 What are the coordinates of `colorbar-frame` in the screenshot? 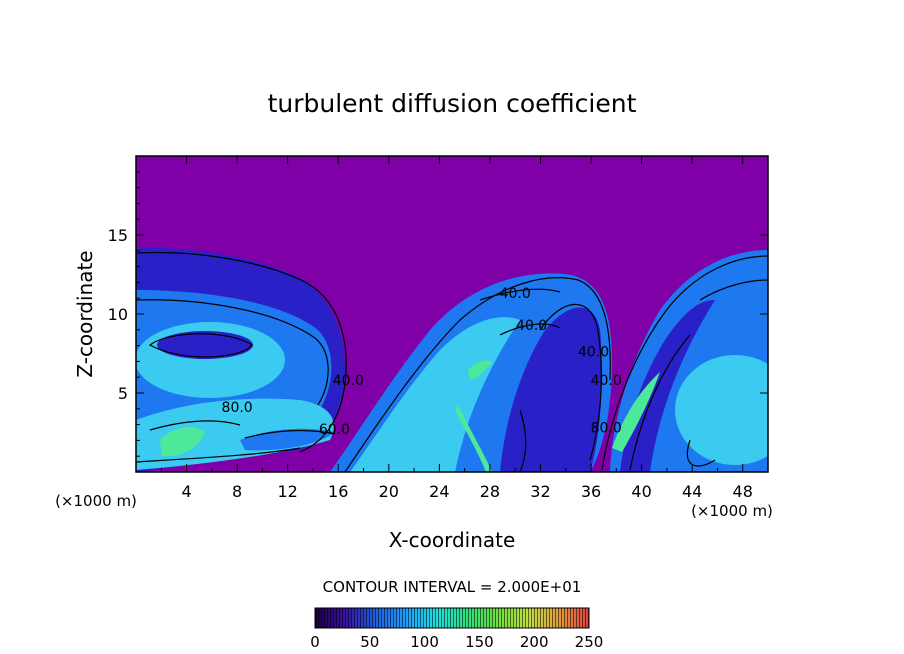 It's located at (452, 618).